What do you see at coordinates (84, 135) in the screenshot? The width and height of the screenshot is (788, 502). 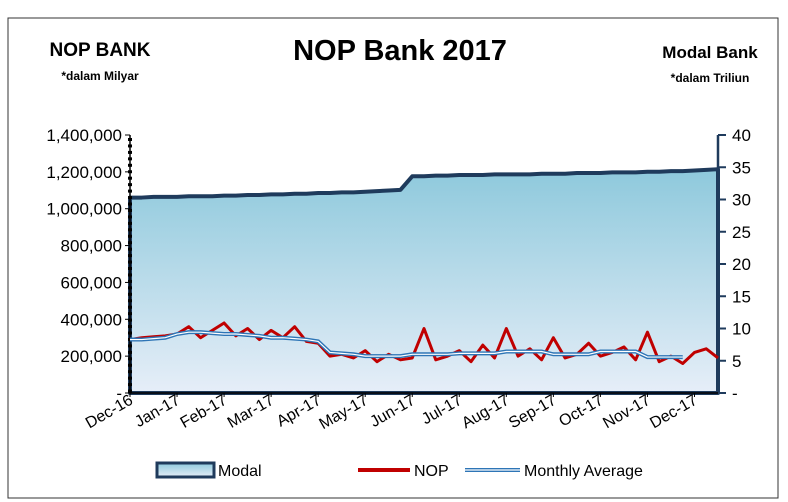 I see `y-tick-label: 1,400,000` at bounding box center [84, 135].